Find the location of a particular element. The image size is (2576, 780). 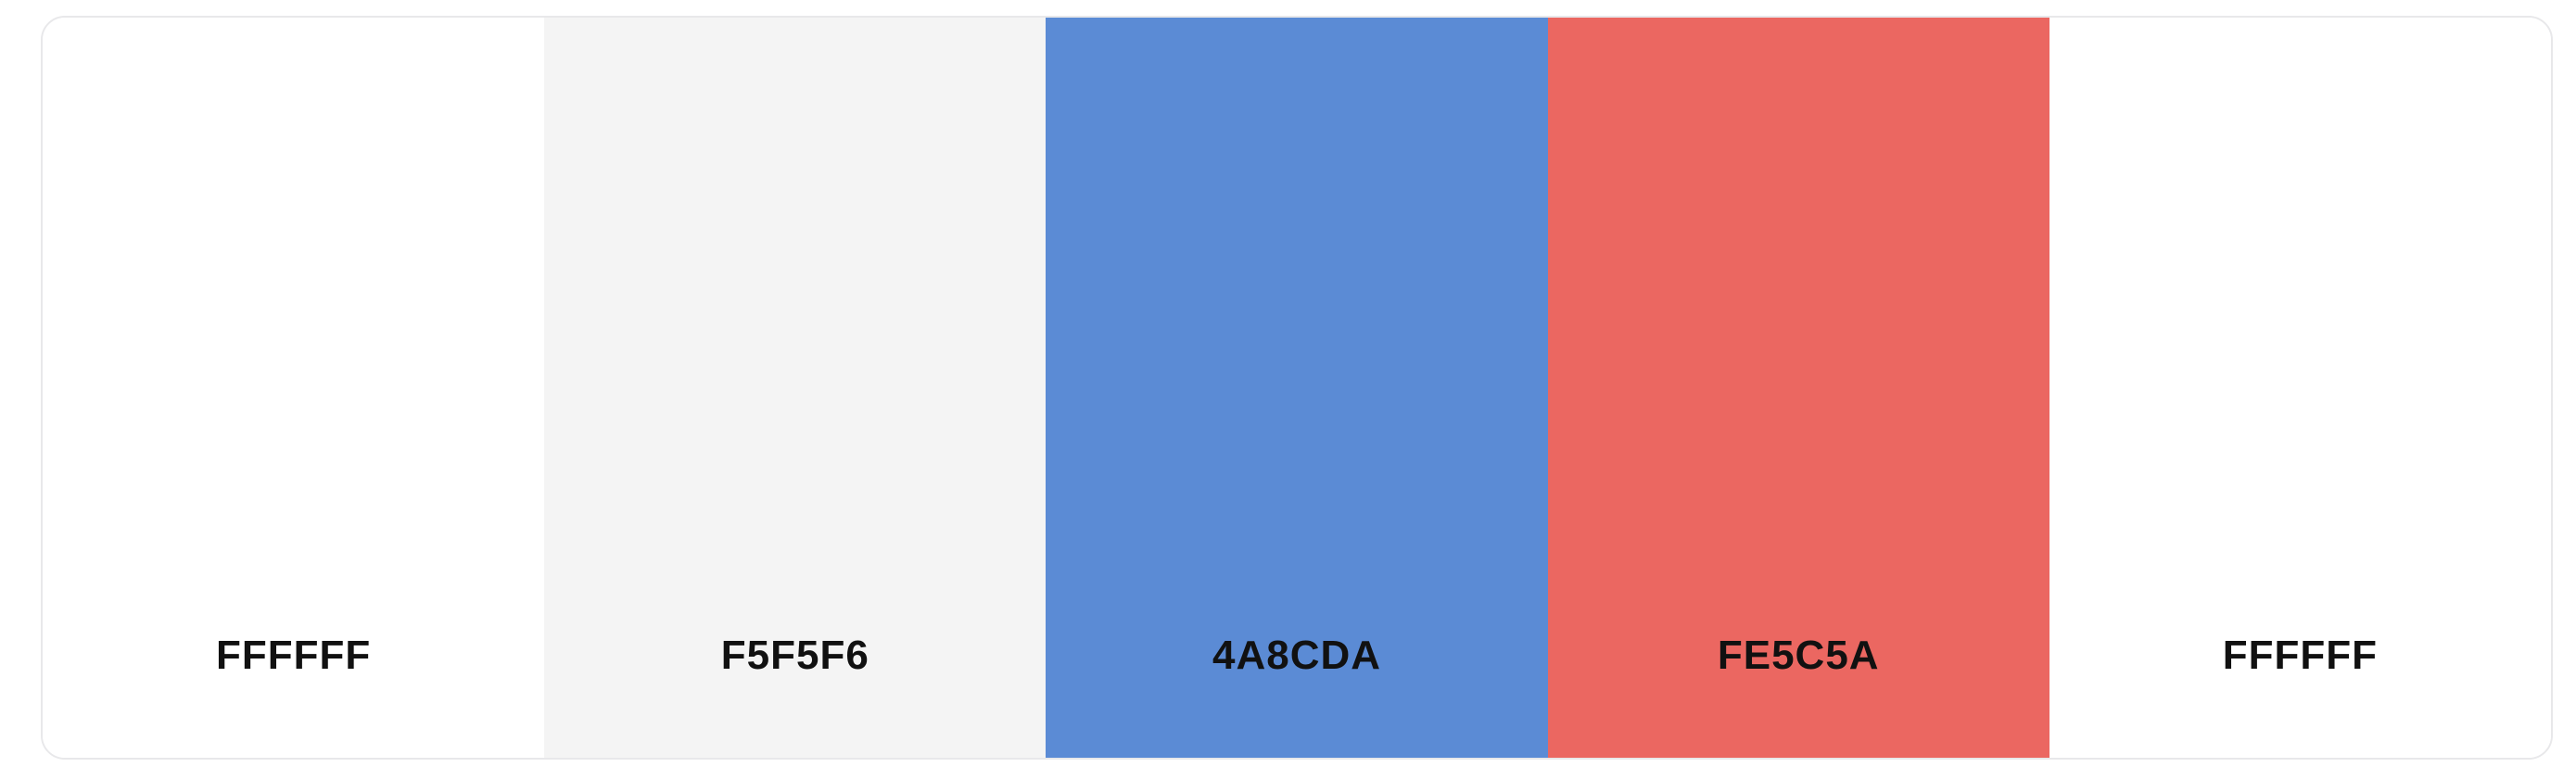

swatch-hex-label: 4A8CDA is located at coordinates (1297, 655).